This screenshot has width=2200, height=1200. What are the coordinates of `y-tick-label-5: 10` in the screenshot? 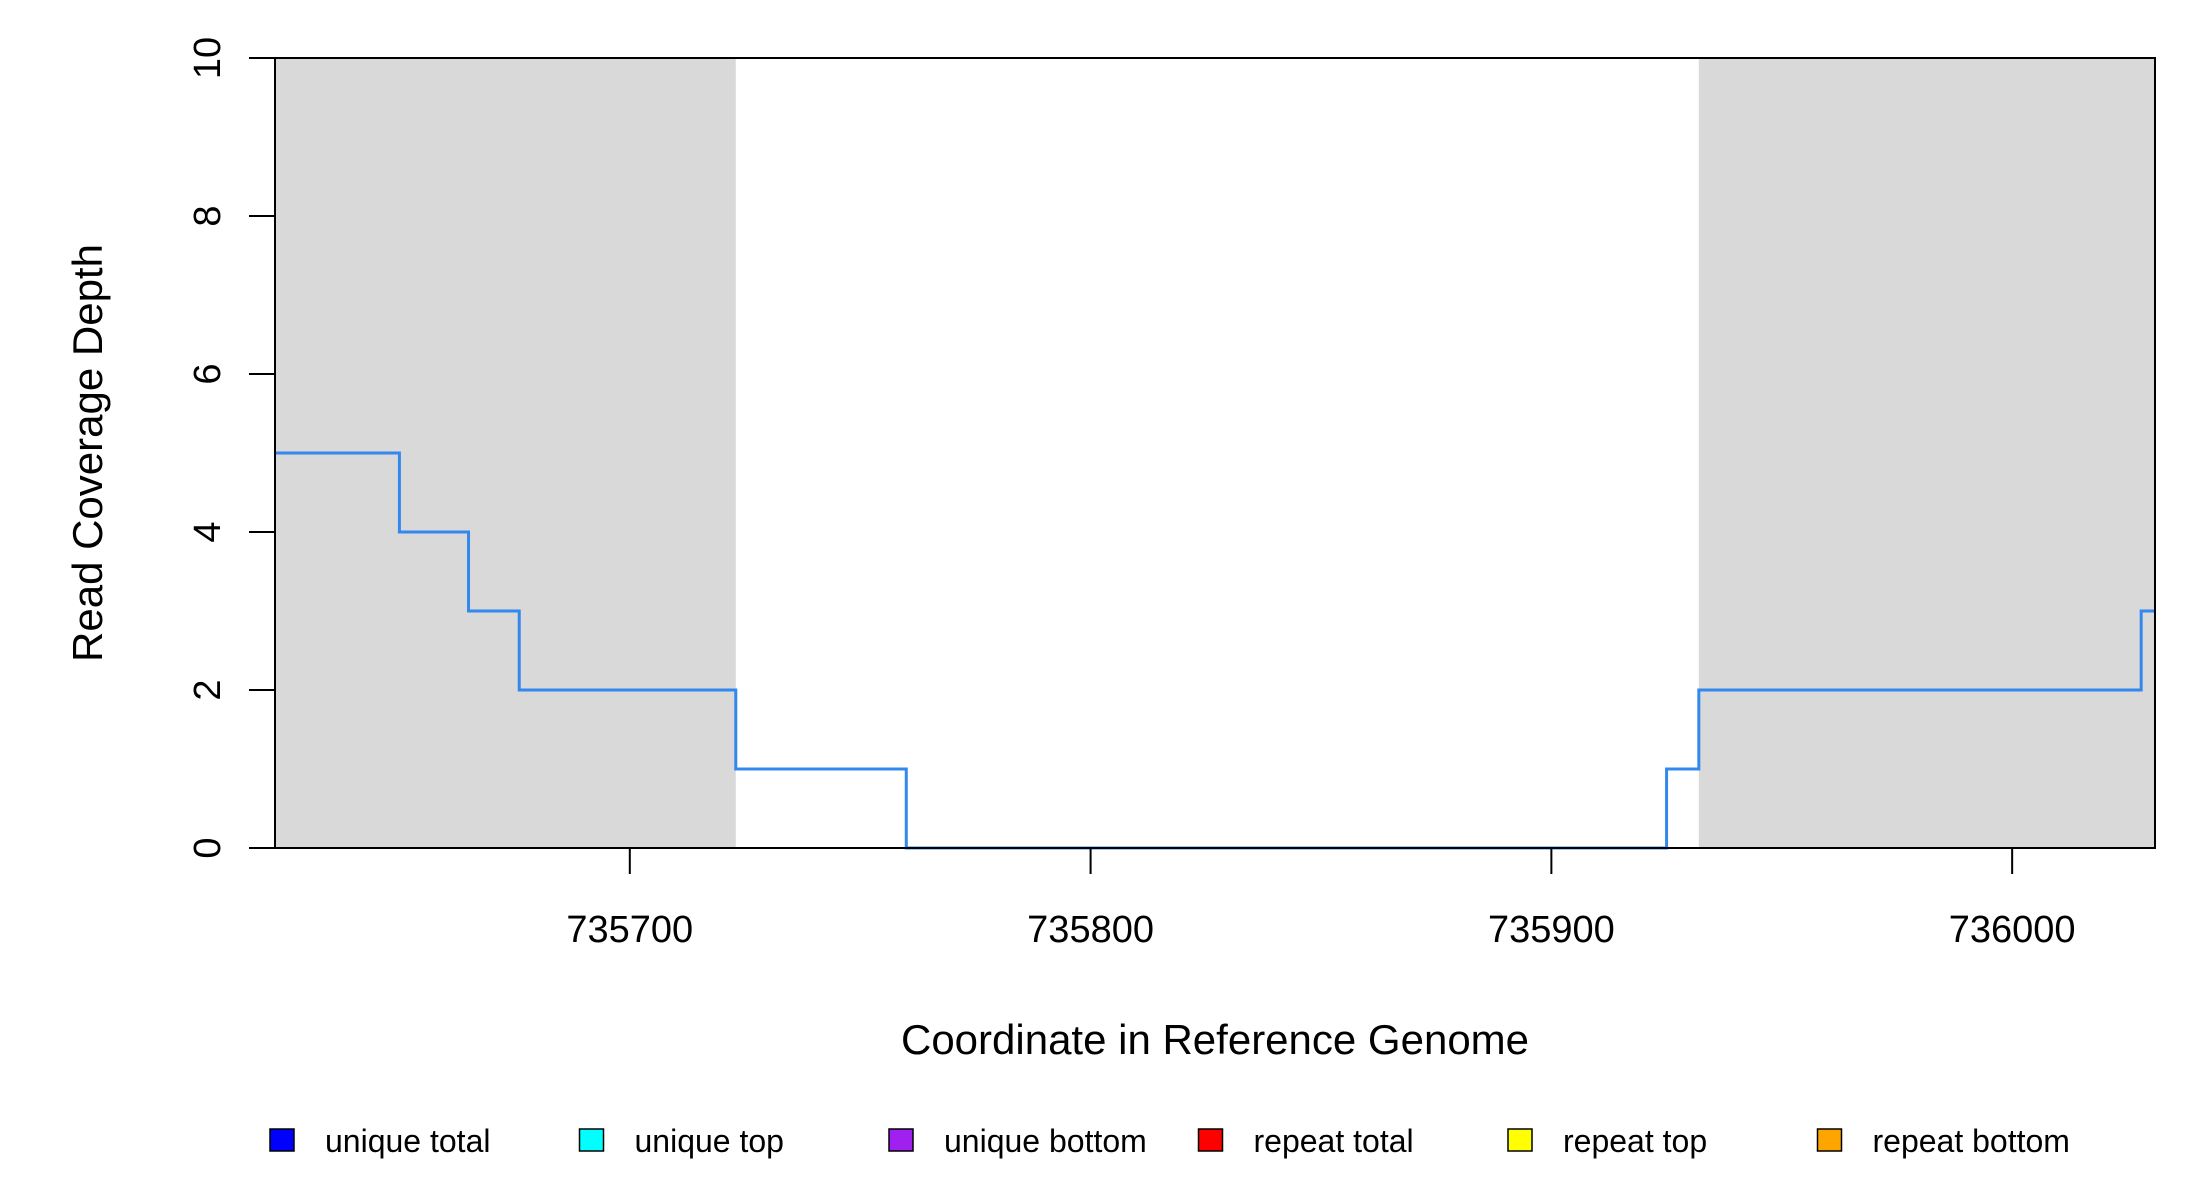 It's located at (208, 58).